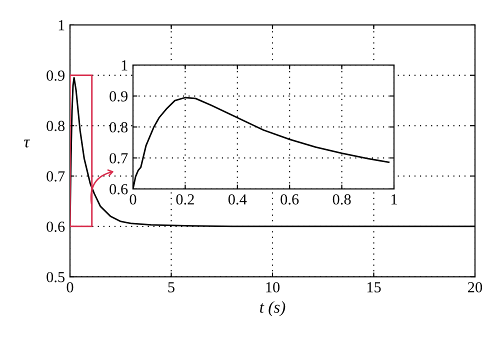  I want to click on x-tick-label: 0.6, so click(289, 199).